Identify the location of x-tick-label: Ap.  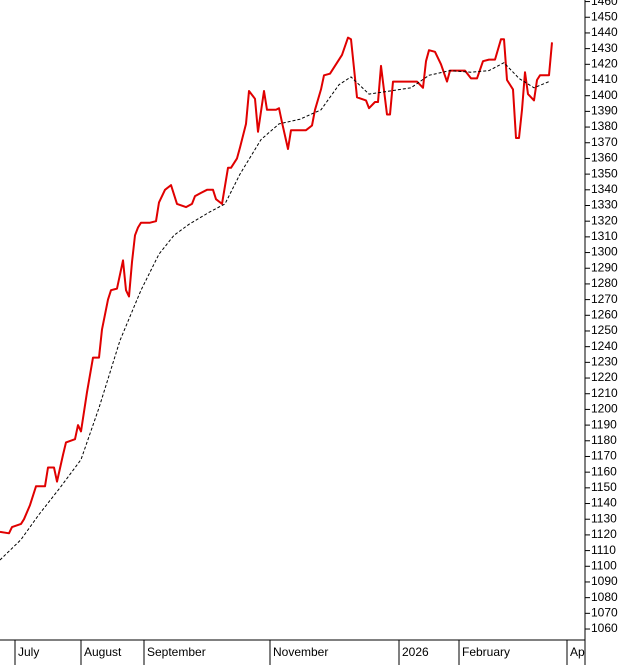
(577, 652).